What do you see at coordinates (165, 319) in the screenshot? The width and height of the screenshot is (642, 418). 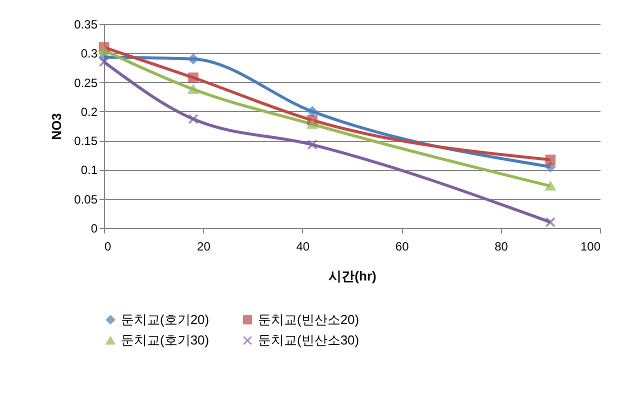 I see `legend-label: 둔치교(호기20)` at bounding box center [165, 319].